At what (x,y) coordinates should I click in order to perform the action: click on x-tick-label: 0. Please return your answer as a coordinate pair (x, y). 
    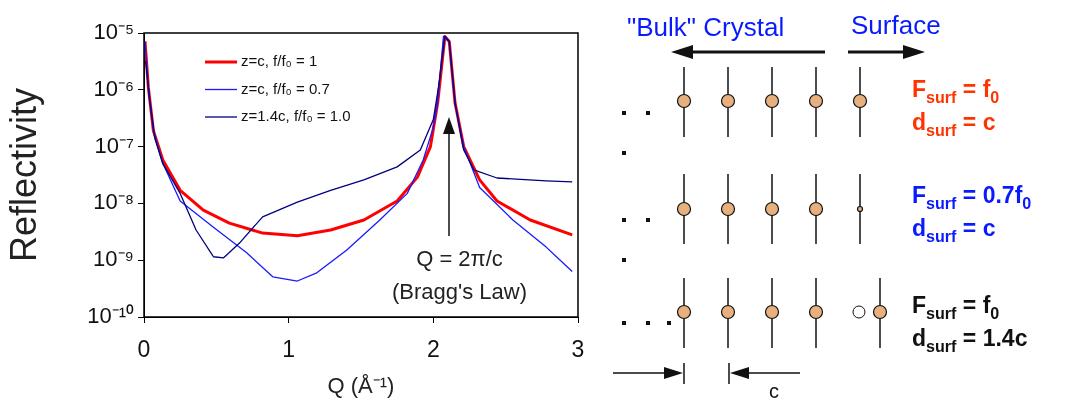
    Looking at the image, I should click on (144, 349).